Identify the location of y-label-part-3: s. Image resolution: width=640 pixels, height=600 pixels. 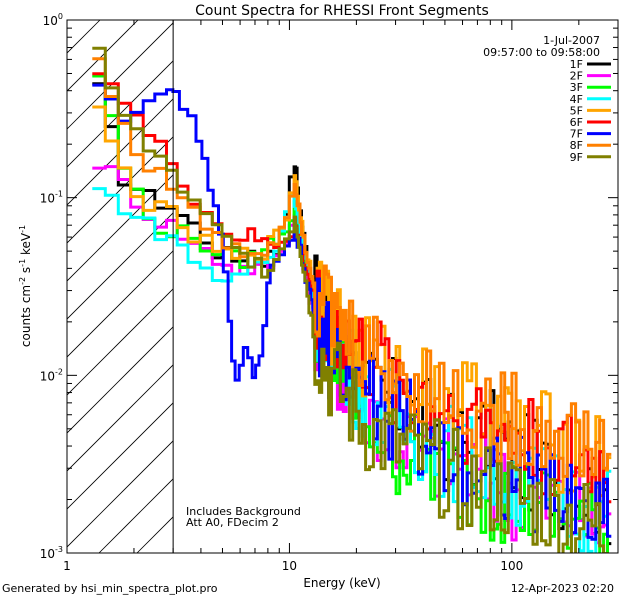
(26, 272).